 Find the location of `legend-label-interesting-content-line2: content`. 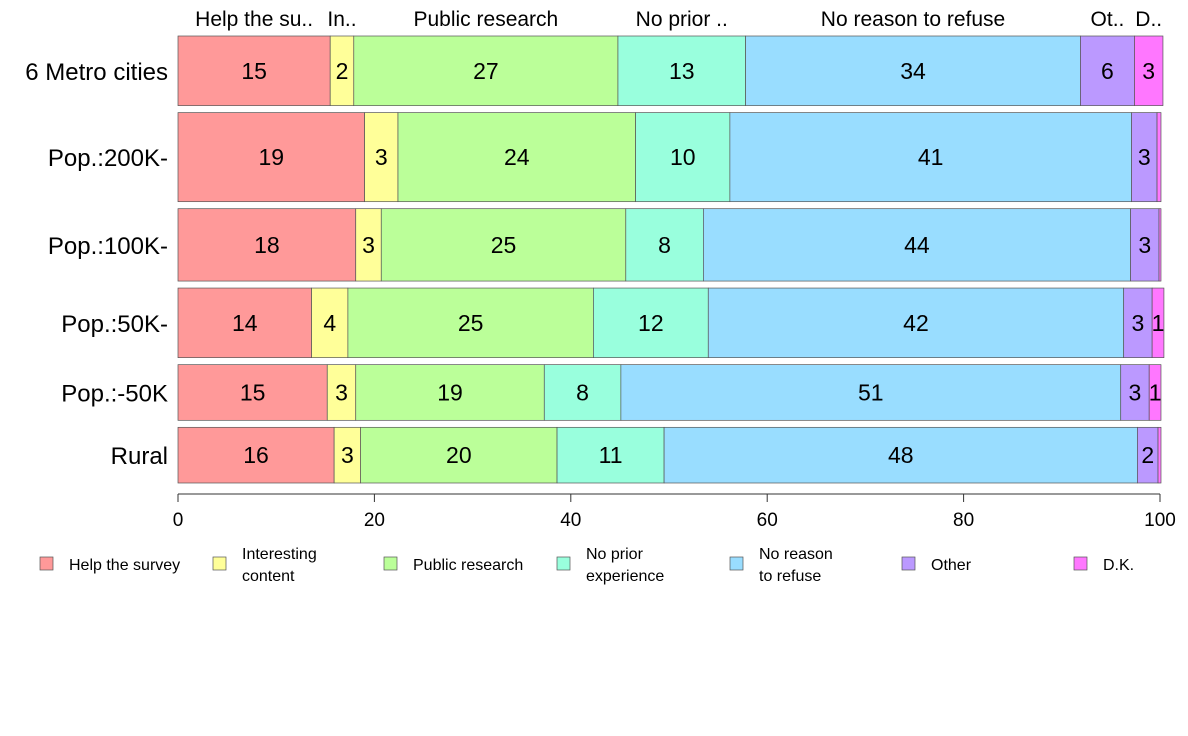

legend-label-interesting-content-line2: content is located at coordinates (268, 576).